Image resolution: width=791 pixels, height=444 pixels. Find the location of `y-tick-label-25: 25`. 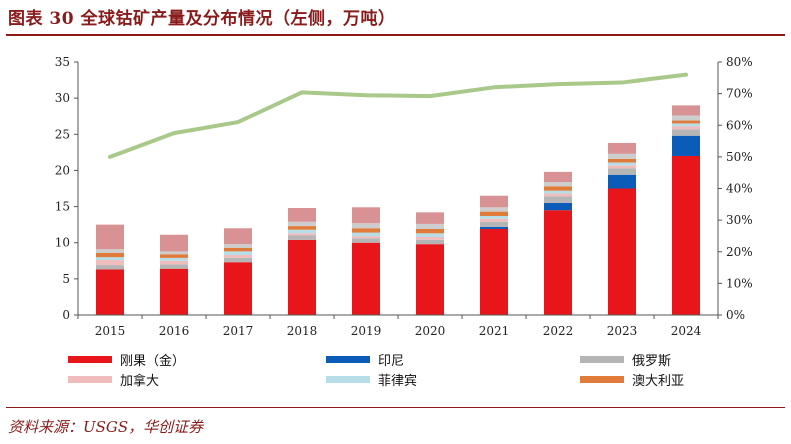

y-tick-label-25: 25 is located at coordinates (62, 134).